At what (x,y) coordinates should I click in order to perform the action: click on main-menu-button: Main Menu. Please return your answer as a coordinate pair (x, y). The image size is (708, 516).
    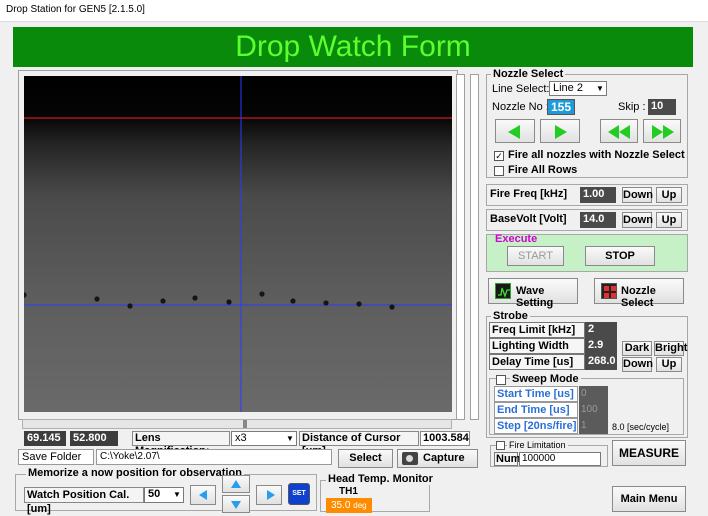
    Looking at the image, I should click on (649, 499).